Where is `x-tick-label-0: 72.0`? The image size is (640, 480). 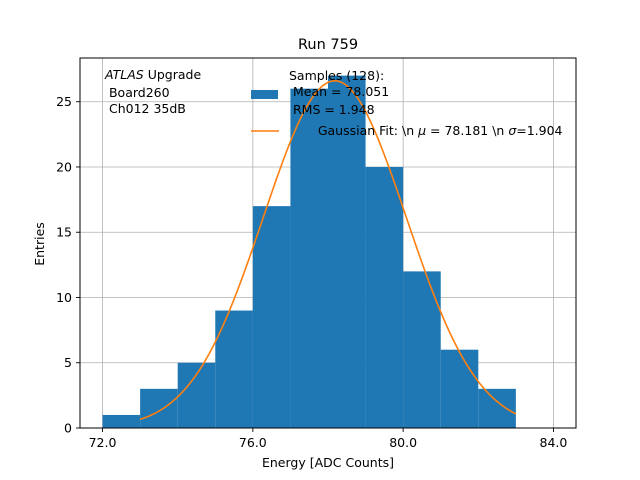
x-tick-label-0: 72.0 is located at coordinates (103, 442).